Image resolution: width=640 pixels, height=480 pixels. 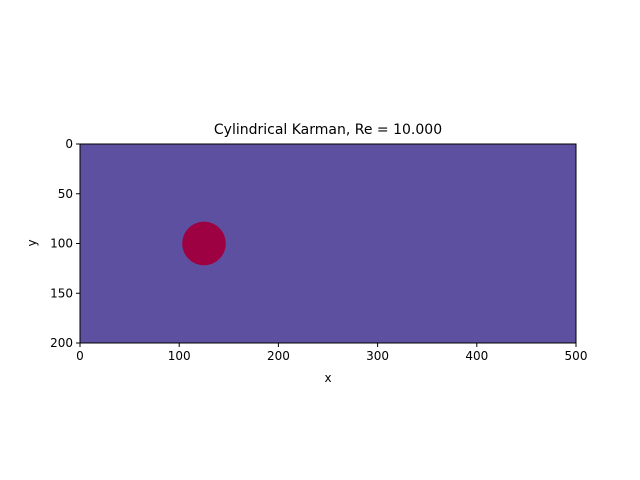 What do you see at coordinates (278, 356) in the screenshot?
I see `x-tick-label: 200` at bounding box center [278, 356].